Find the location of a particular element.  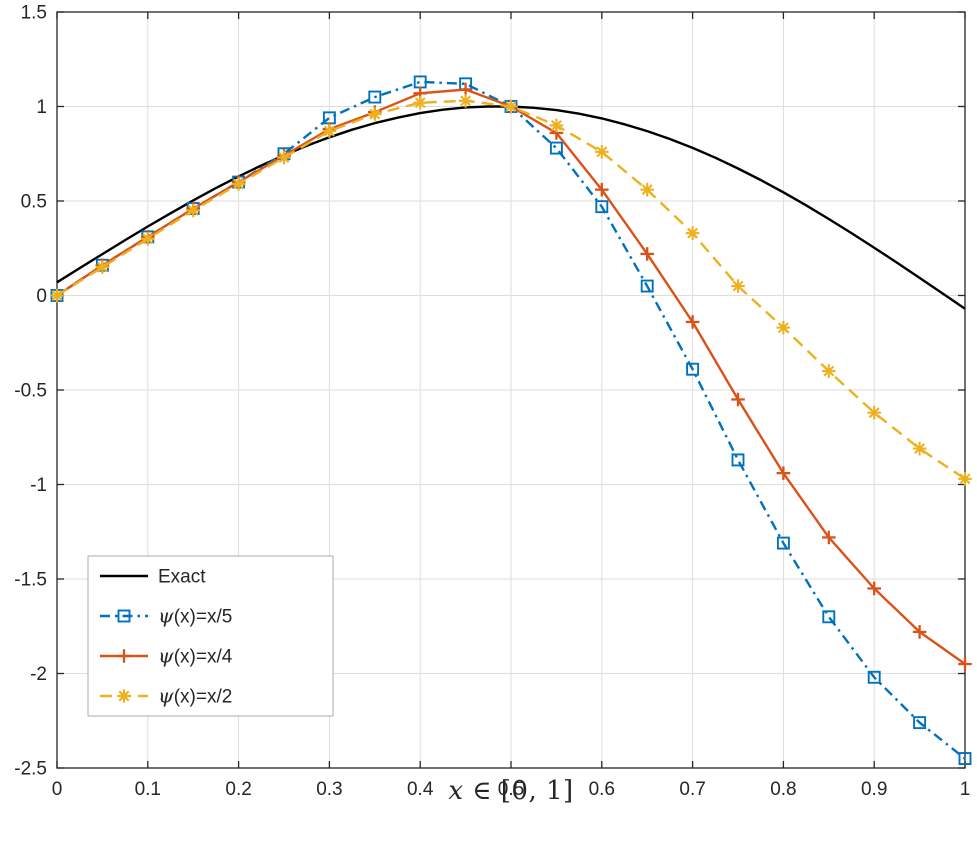

y-tick-labels: -2.5 -2 -1.5 -1 -0.5 0 0.5 1 1.5 is located at coordinates (30, 391).